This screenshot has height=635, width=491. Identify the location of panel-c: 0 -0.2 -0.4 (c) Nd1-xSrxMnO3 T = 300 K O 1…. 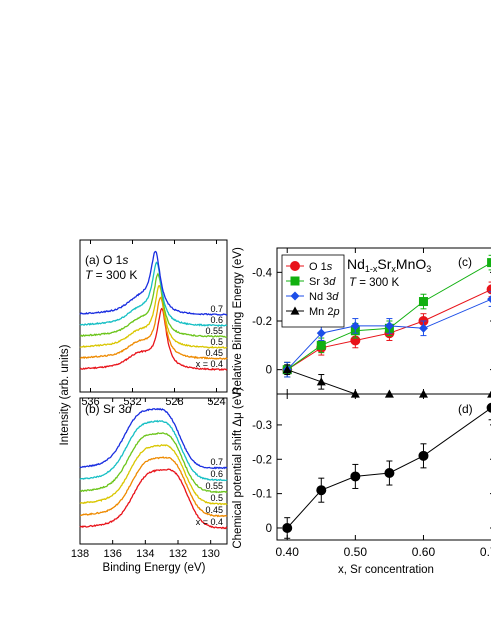
(361, 322).